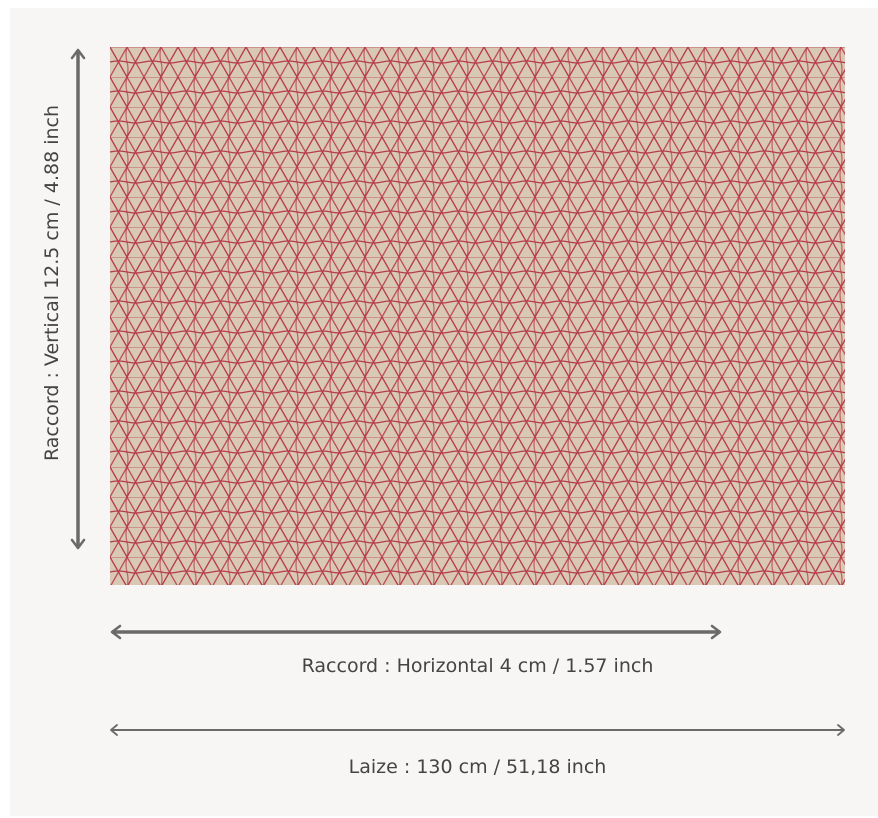 The height and width of the screenshot is (818, 878). I want to click on horizontal-raccord-label: Raccord : Horizontal 4 cm / 1.57 inch, so click(477, 666).